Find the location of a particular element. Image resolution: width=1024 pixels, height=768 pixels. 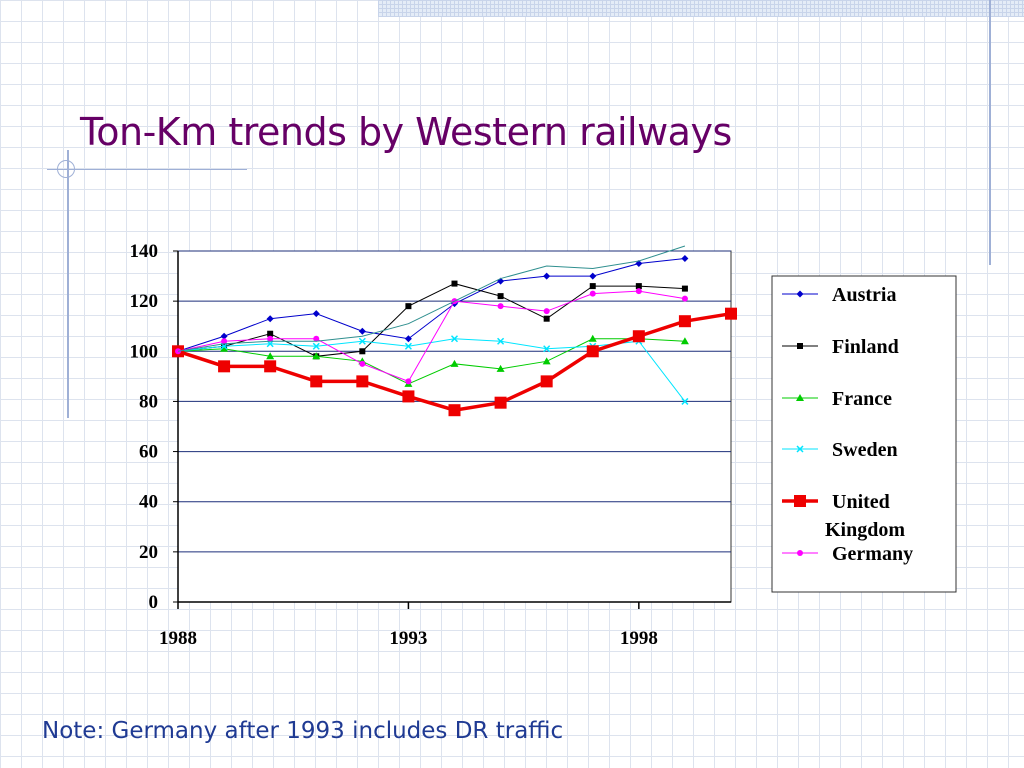

series-line-sweden is located at coordinates (431, 370).